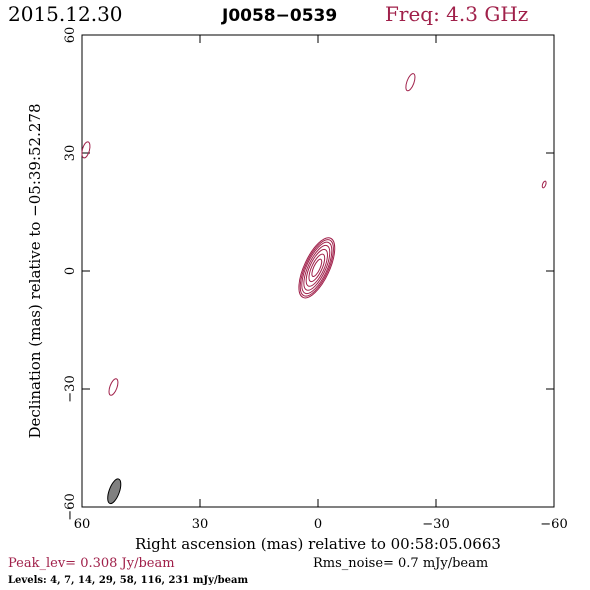  What do you see at coordinates (200, 524) in the screenshot?
I see `x-tick-label-1: 30` at bounding box center [200, 524].